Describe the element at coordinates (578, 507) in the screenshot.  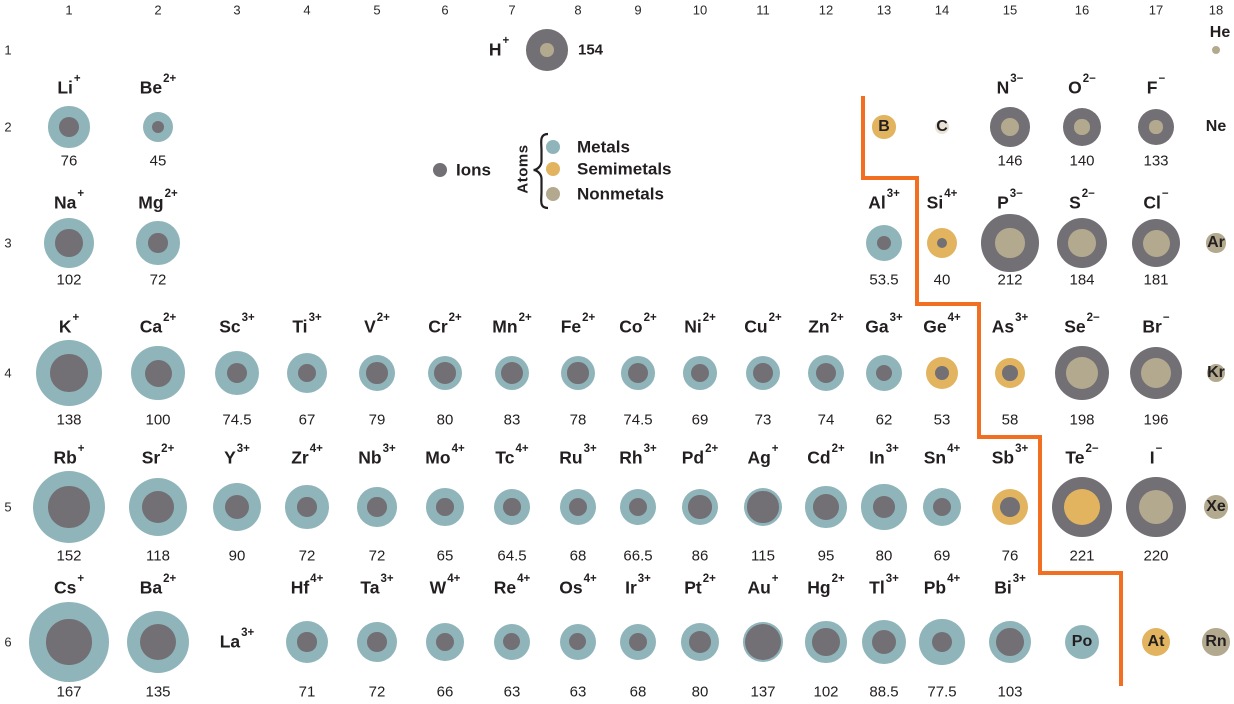
I see `ion-circle-ru` at that location.